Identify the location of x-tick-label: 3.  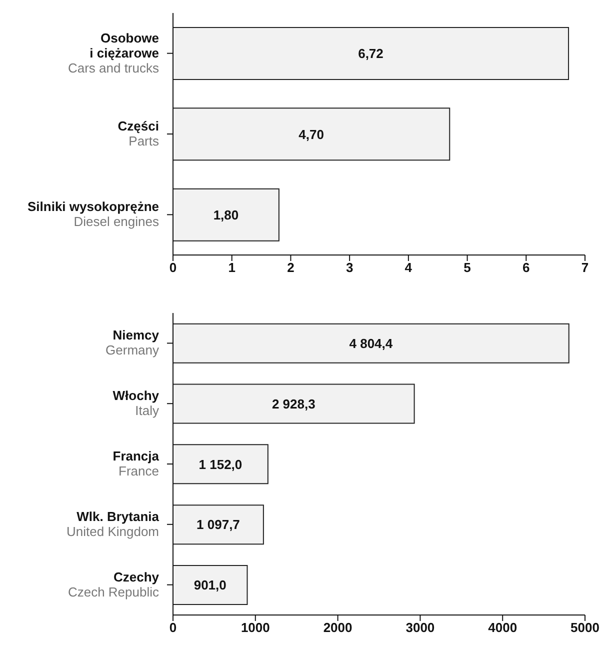
(350, 268).